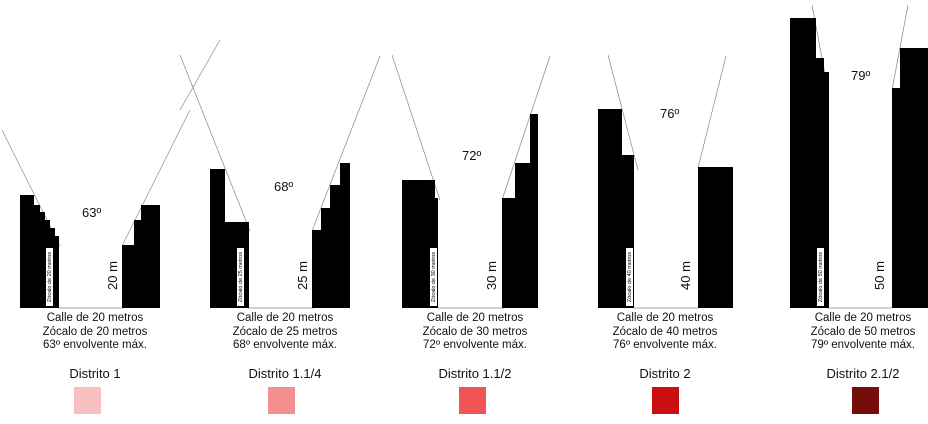 Image resolution: width=928 pixels, height=424 pixels. Describe the element at coordinates (285, 345) in the screenshot. I see `caption-envelope: 68º envolvente máx.` at that location.